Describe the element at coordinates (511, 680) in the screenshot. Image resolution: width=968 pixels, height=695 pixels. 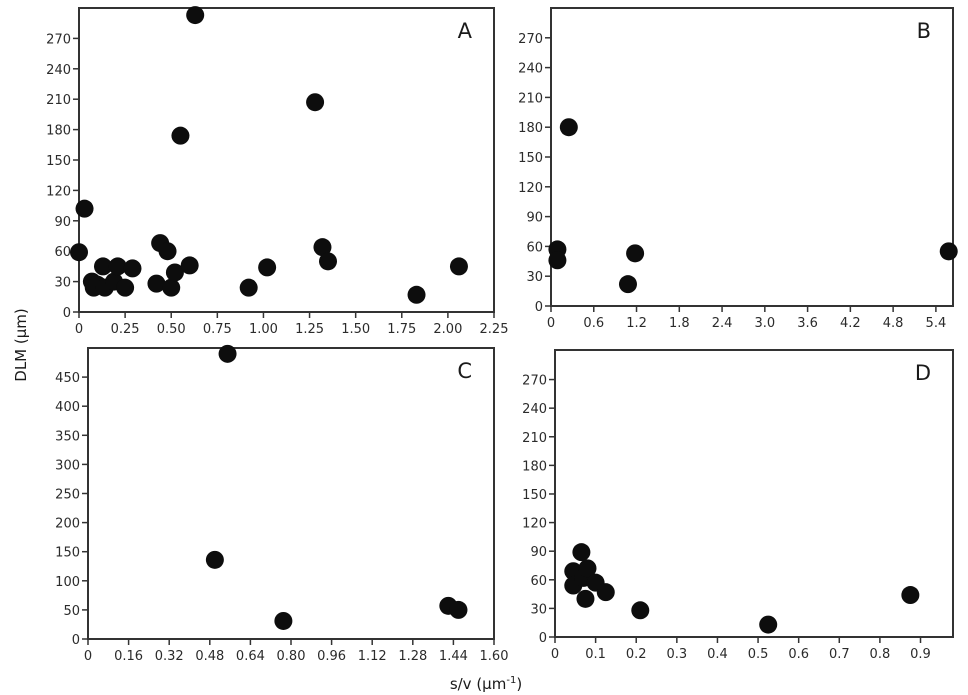
I see `x-axis-title-superscript: -1` at that location.